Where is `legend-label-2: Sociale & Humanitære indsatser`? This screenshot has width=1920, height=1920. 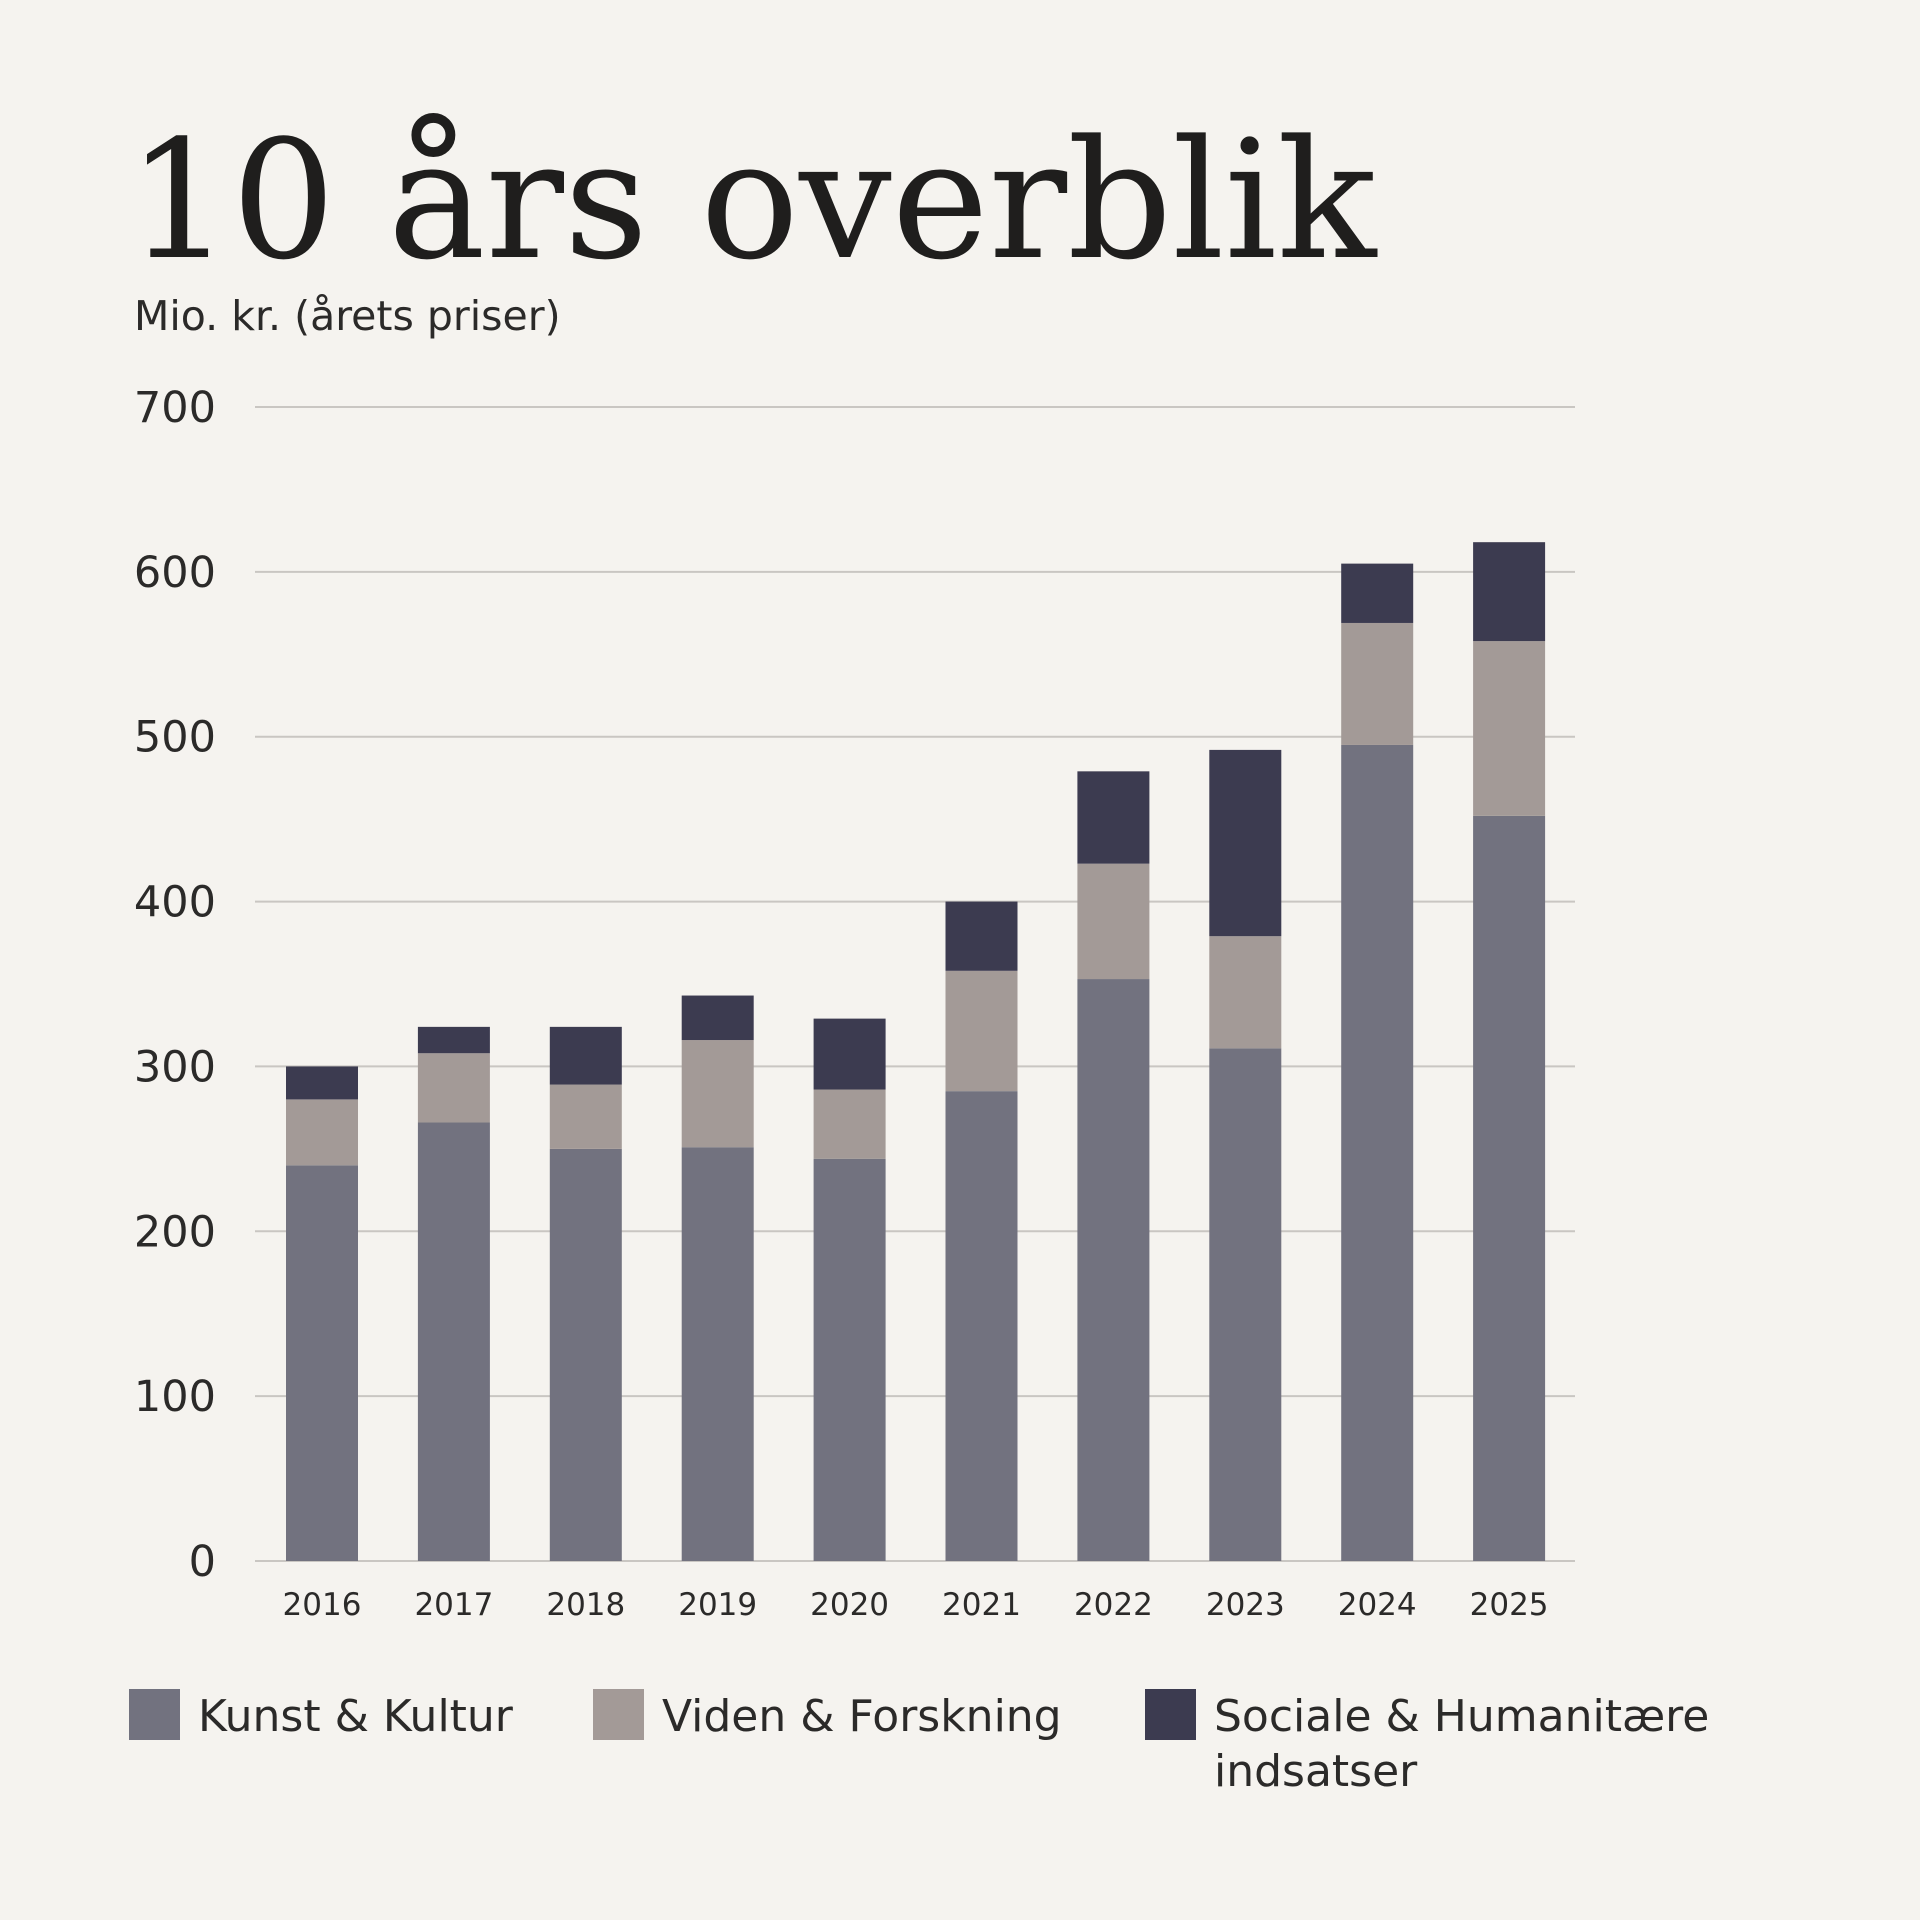 legend-label-2: Sociale & Humanitære indsatser is located at coordinates (1461, 1744).